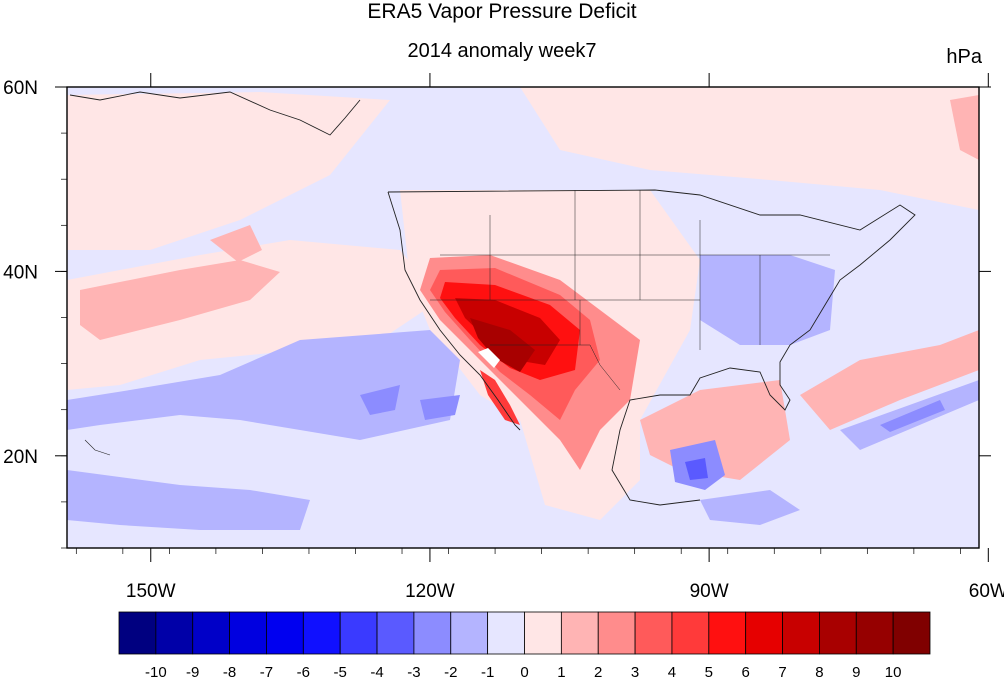  What do you see at coordinates (236, 243) in the screenshot?
I see `pacific-small-positive-patch` at bounding box center [236, 243].